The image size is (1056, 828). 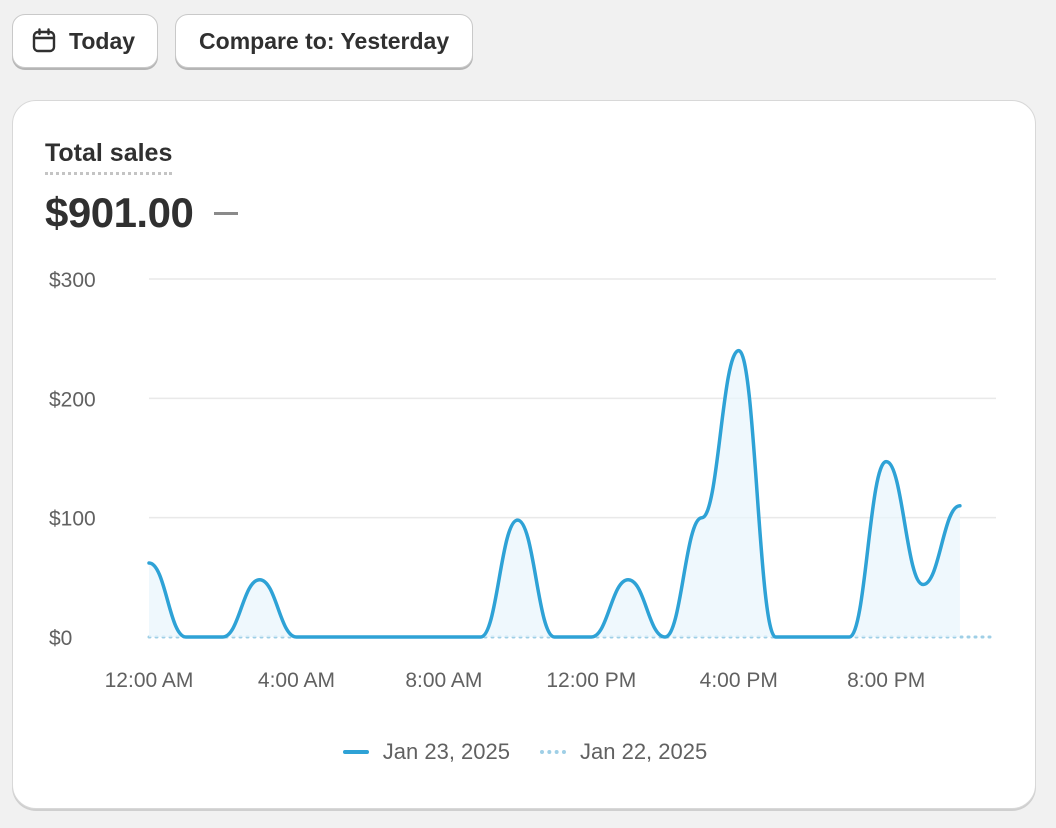 I want to click on legend-swatch-current, so click(x=355, y=752).